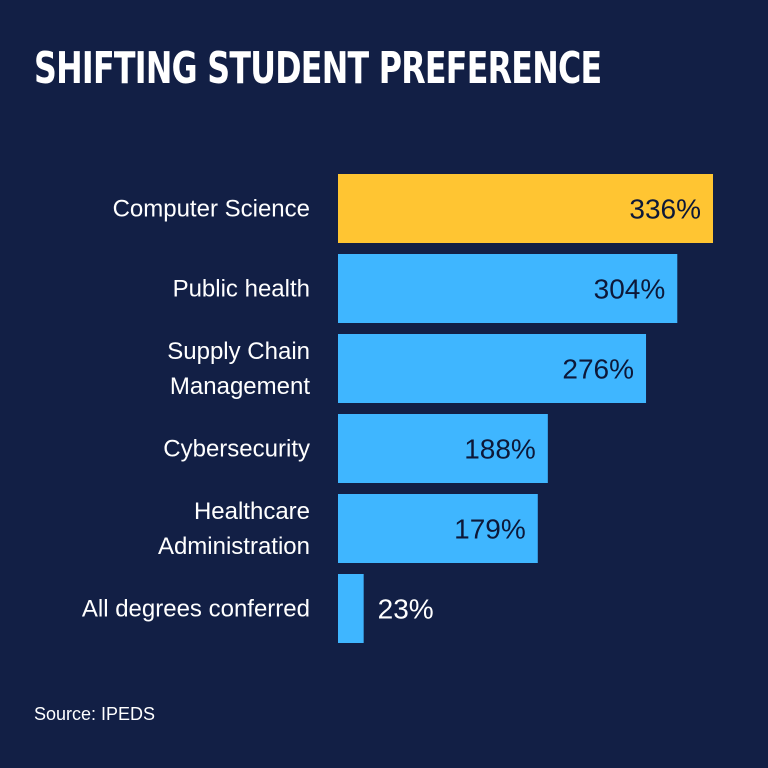 The height and width of the screenshot is (768, 768). What do you see at coordinates (500, 449) in the screenshot?
I see `value-label-3: 188%` at bounding box center [500, 449].